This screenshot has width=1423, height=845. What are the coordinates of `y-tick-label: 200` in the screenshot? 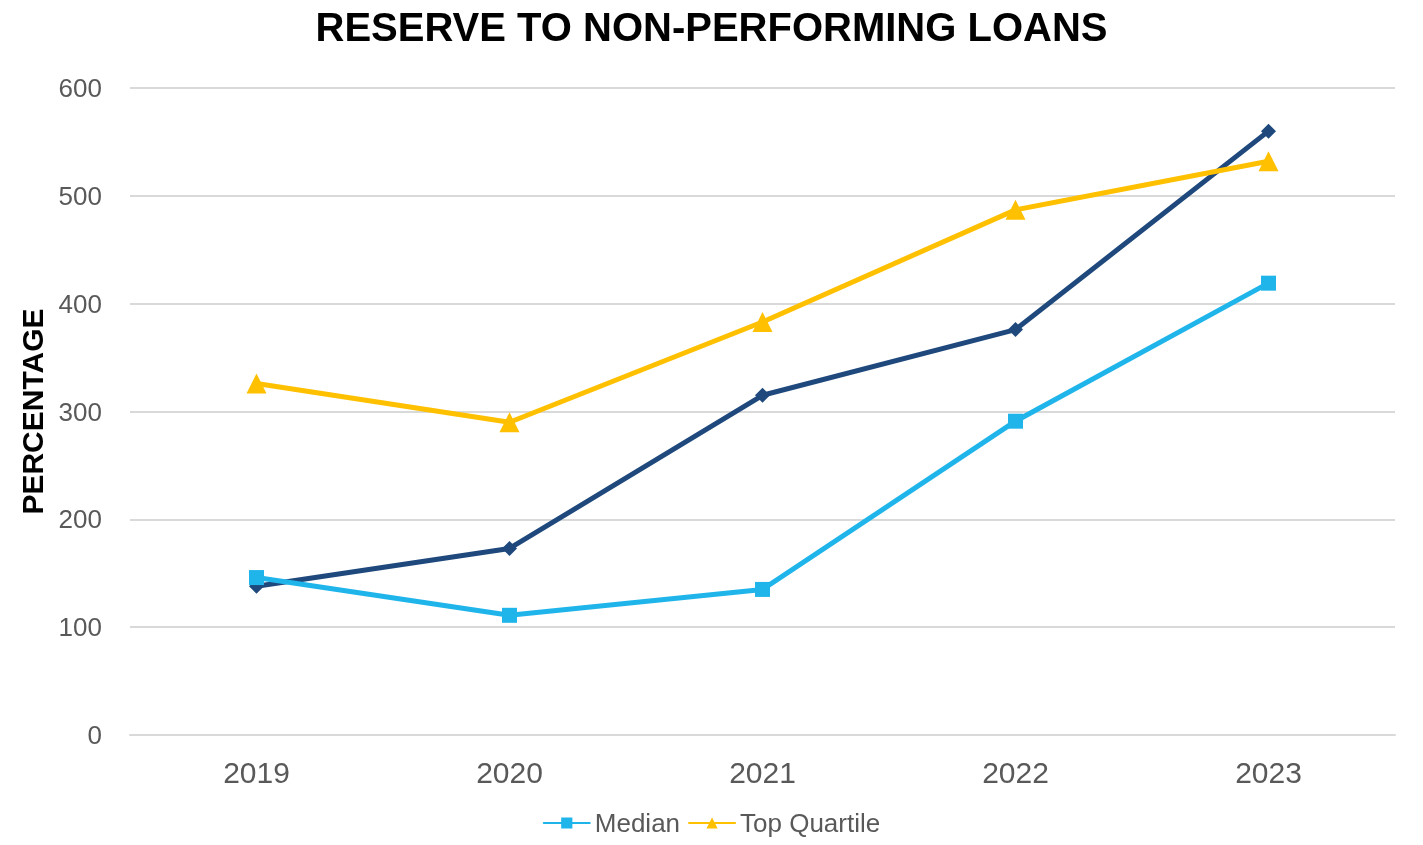 It's located at (80, 519).